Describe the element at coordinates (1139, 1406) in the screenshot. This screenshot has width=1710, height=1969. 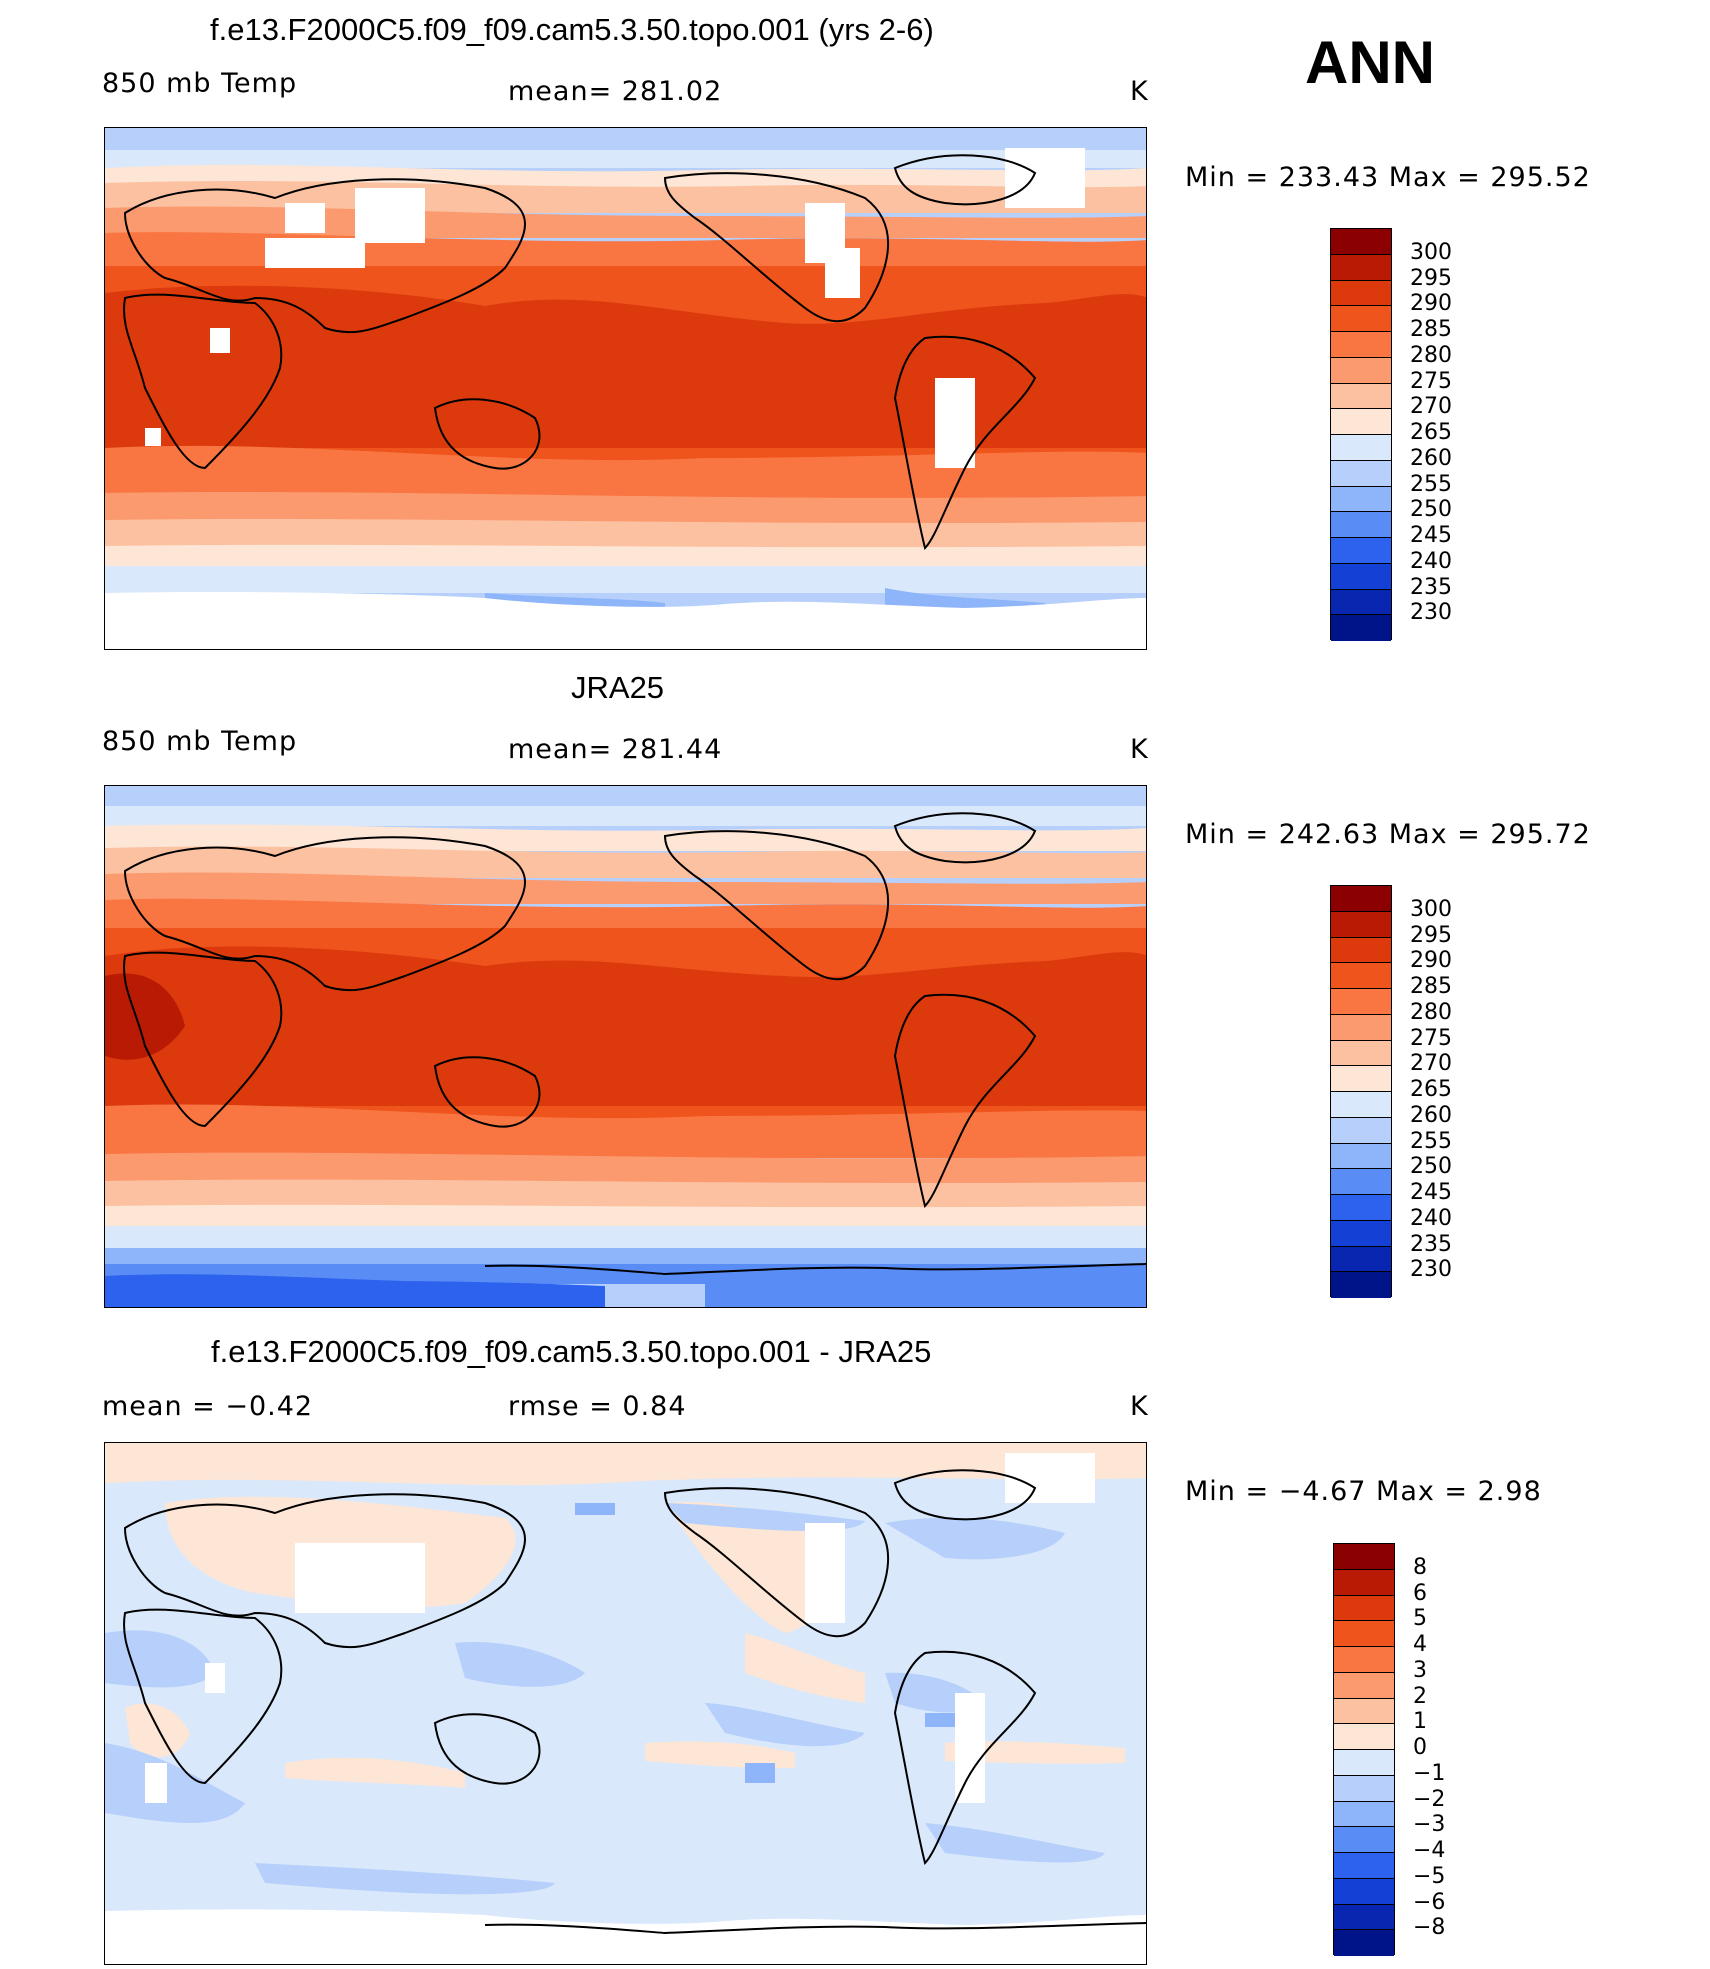
I see `panel-3-unit: K` at that location.